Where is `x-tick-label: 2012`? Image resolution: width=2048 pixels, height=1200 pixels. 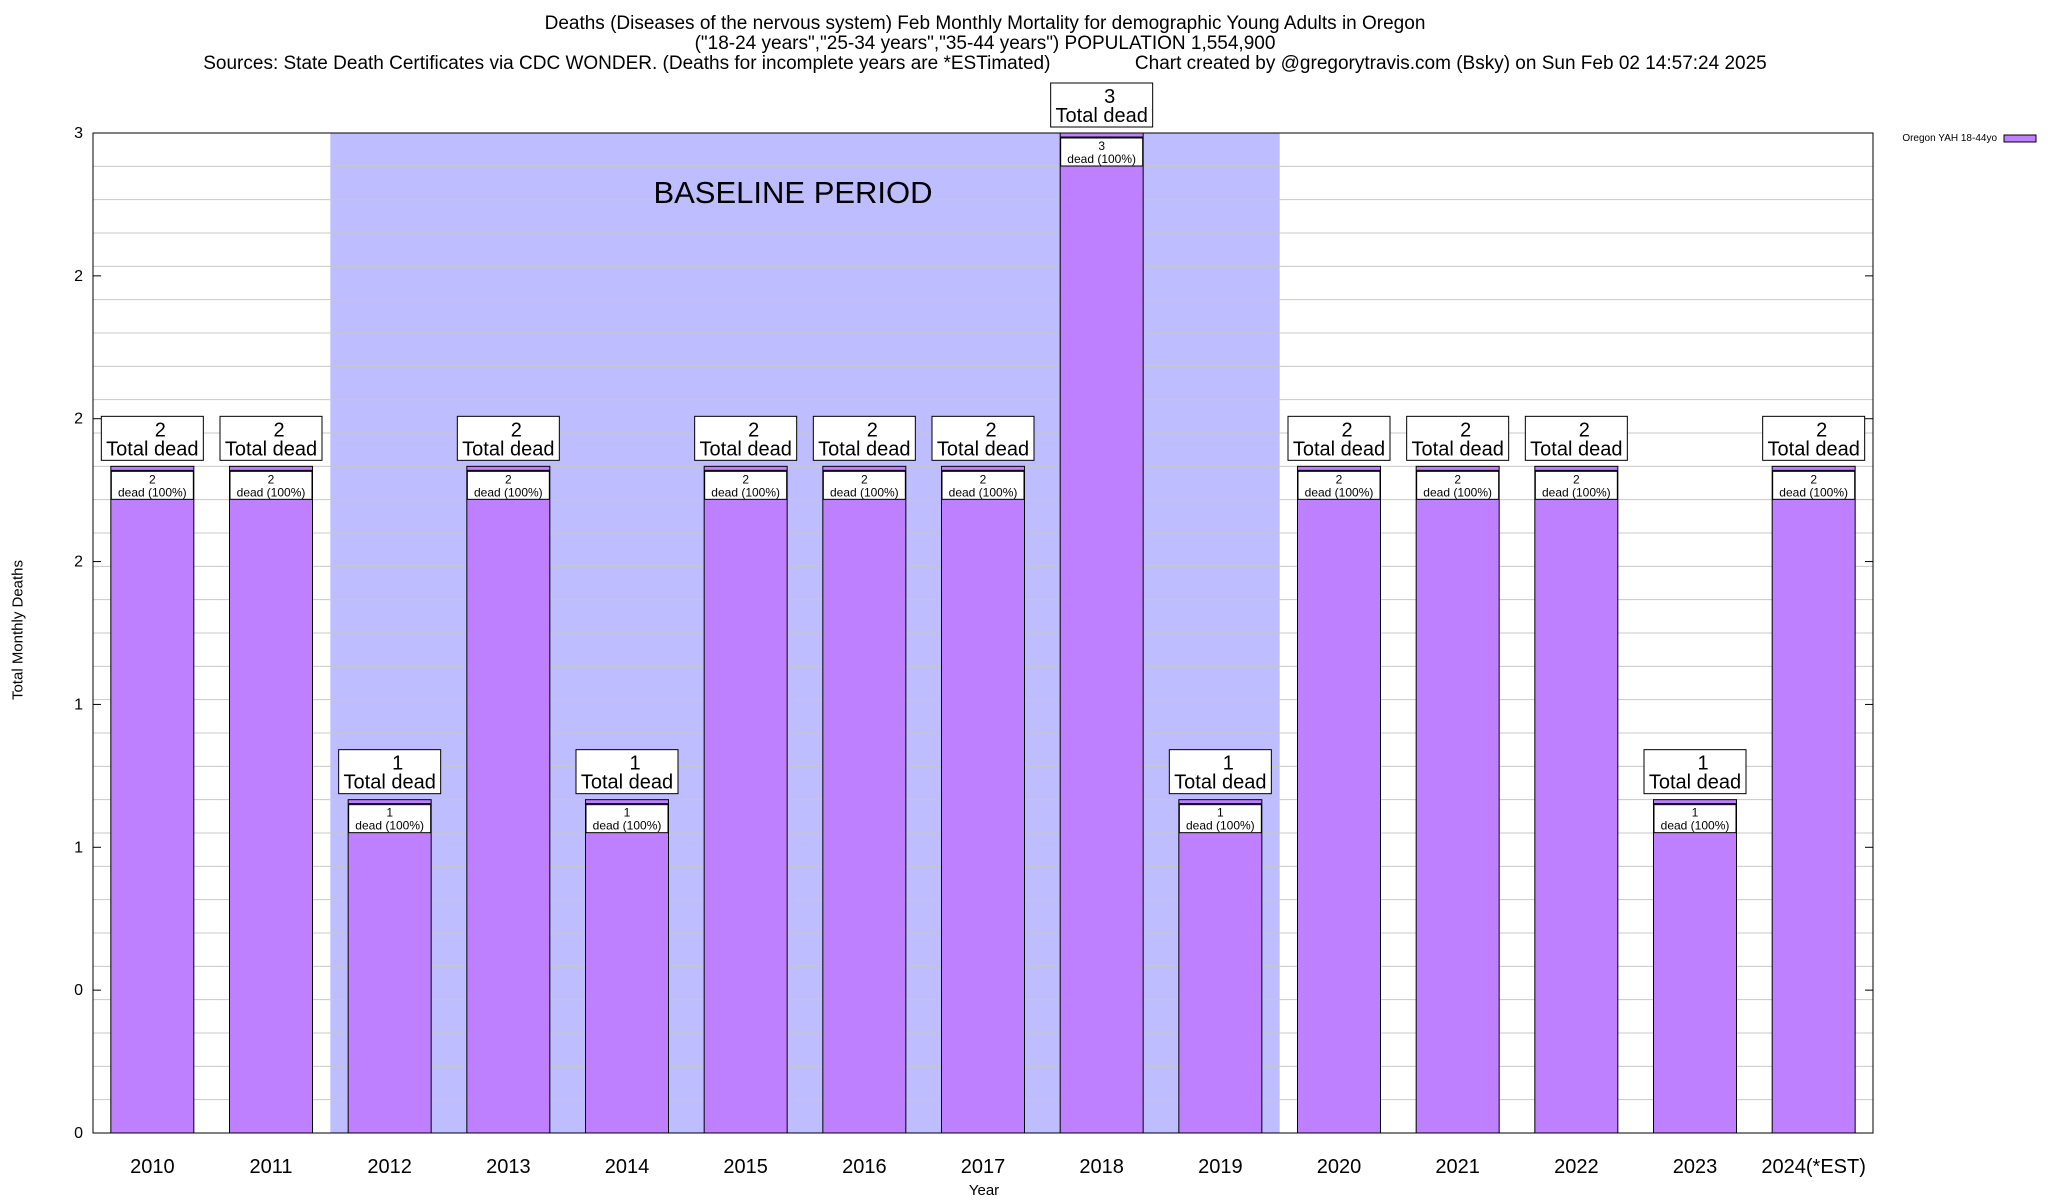 x-tick-label: 2012 is located at coordinates (389, 1167).